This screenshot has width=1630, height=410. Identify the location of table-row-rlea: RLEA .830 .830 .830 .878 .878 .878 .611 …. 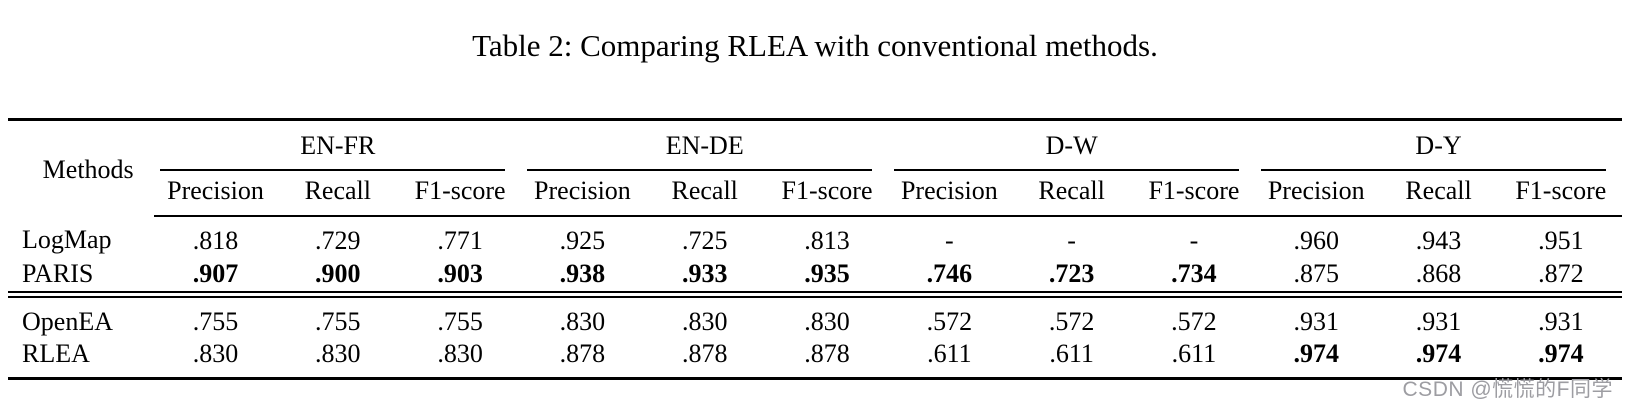
(815, 358).